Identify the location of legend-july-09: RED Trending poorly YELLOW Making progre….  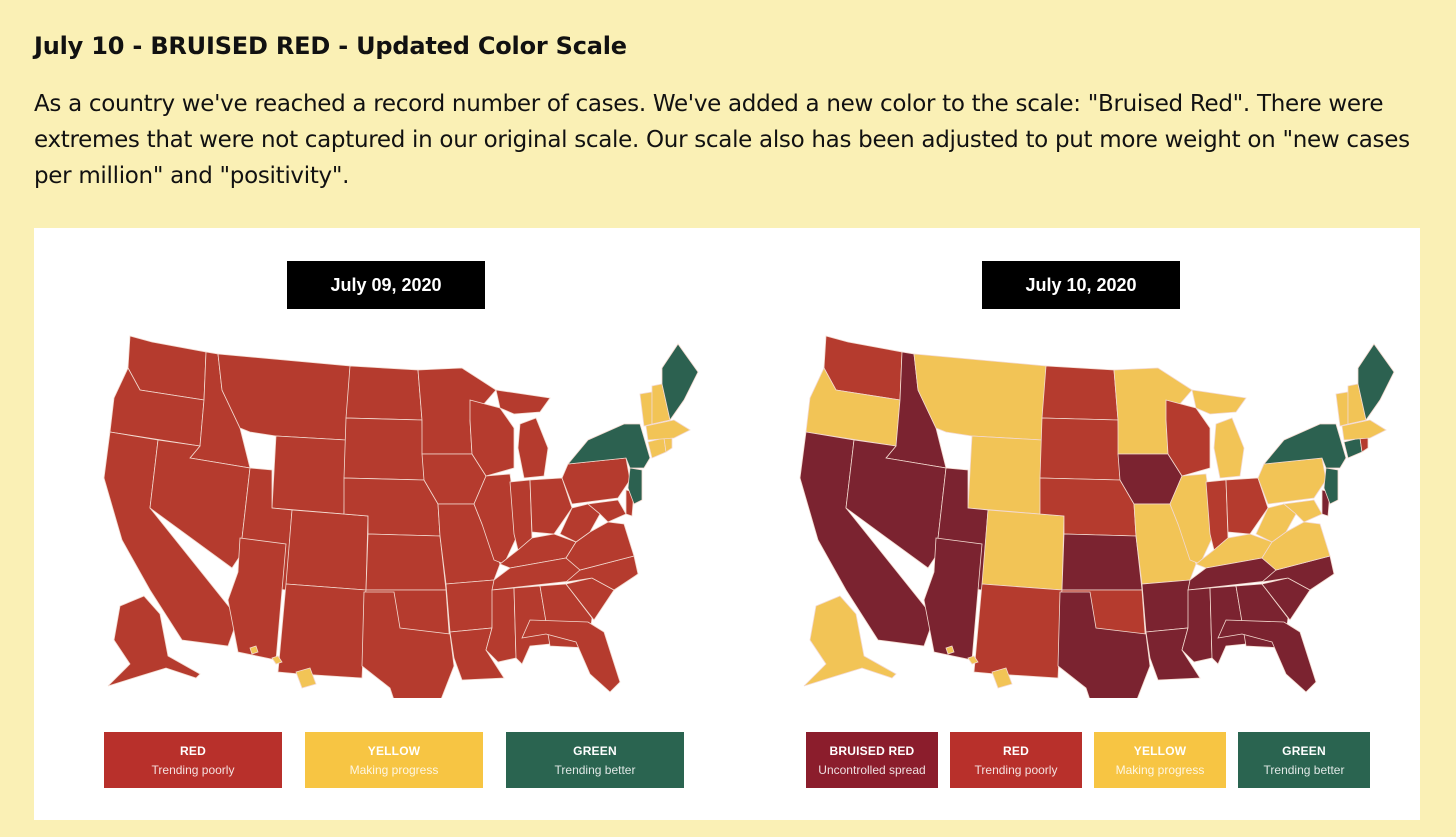
(394, 760).